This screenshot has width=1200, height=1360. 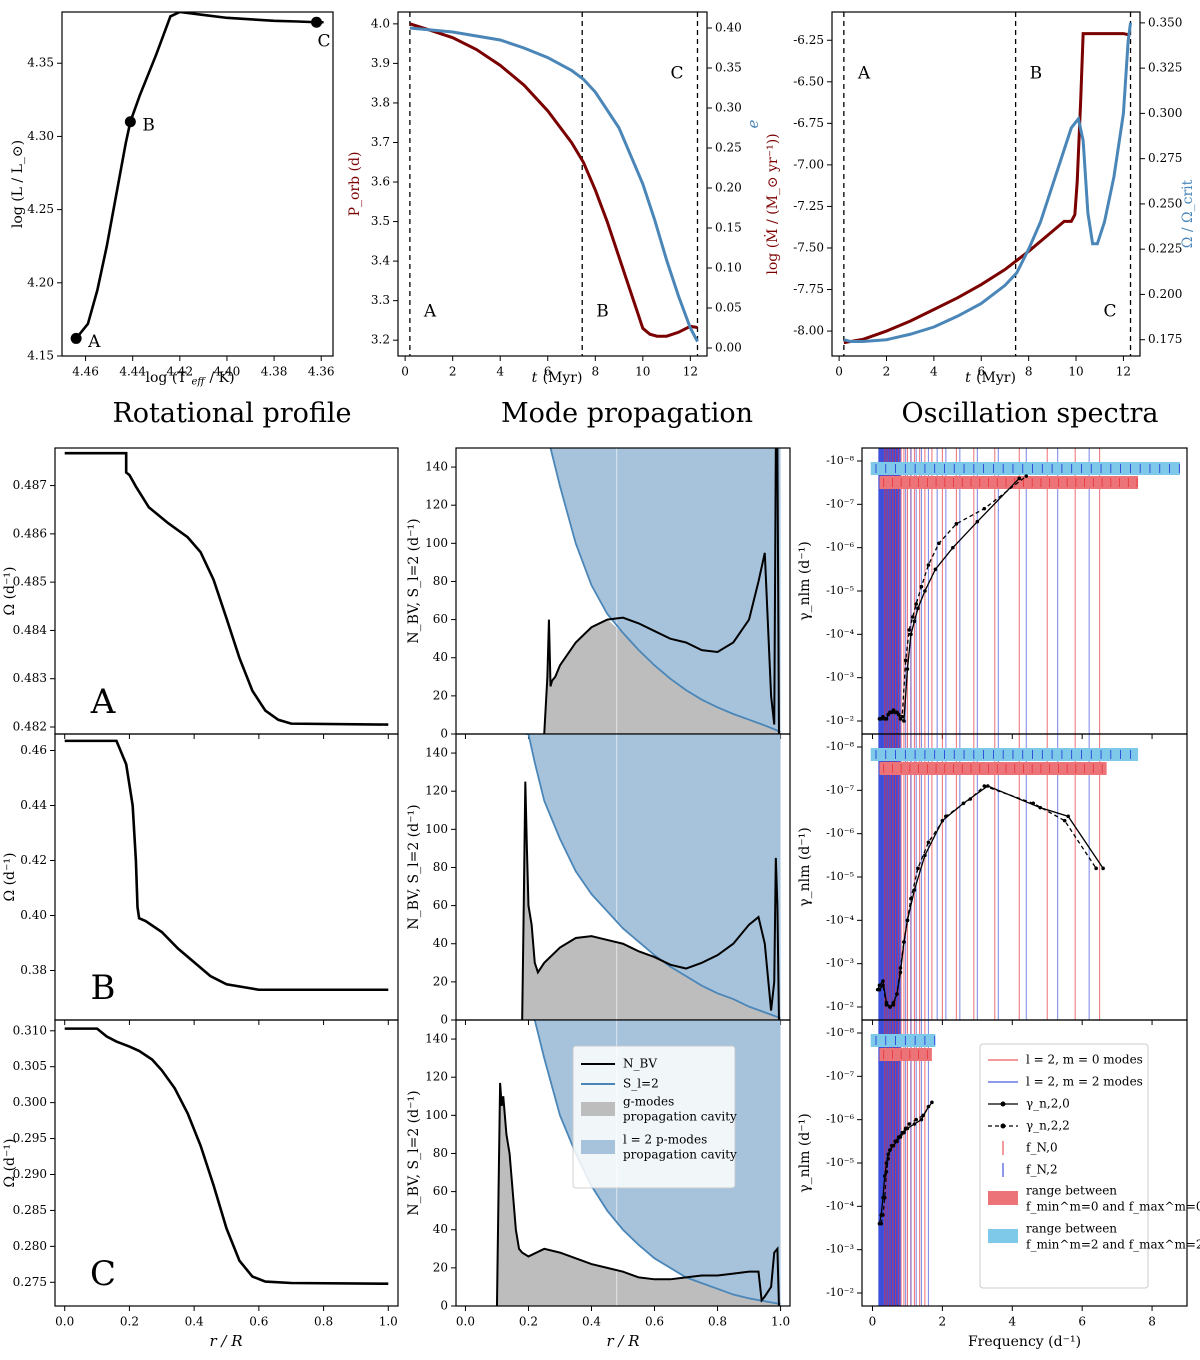 What do you see at coordinates (690, 372) in the screenshot?
I see `x-tick-label: 12` at bounding box center [690, 372].